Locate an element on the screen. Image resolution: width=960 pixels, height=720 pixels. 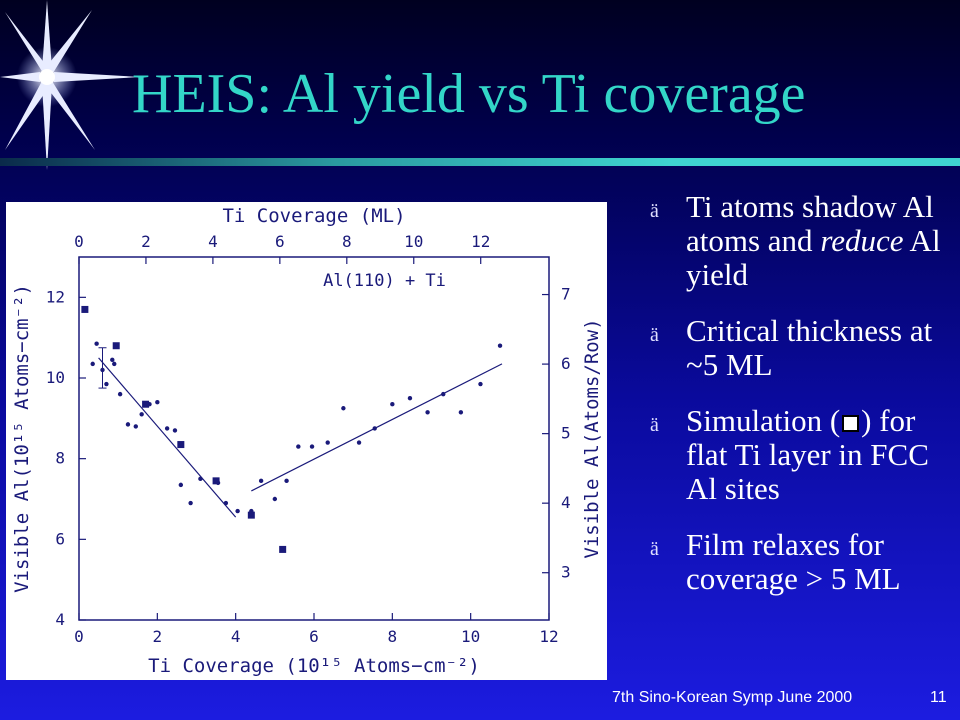
y-axis-title-left: Visible Al(10¹⁵ Atoms−cm⁻²) is located at coordinates (22, 438).